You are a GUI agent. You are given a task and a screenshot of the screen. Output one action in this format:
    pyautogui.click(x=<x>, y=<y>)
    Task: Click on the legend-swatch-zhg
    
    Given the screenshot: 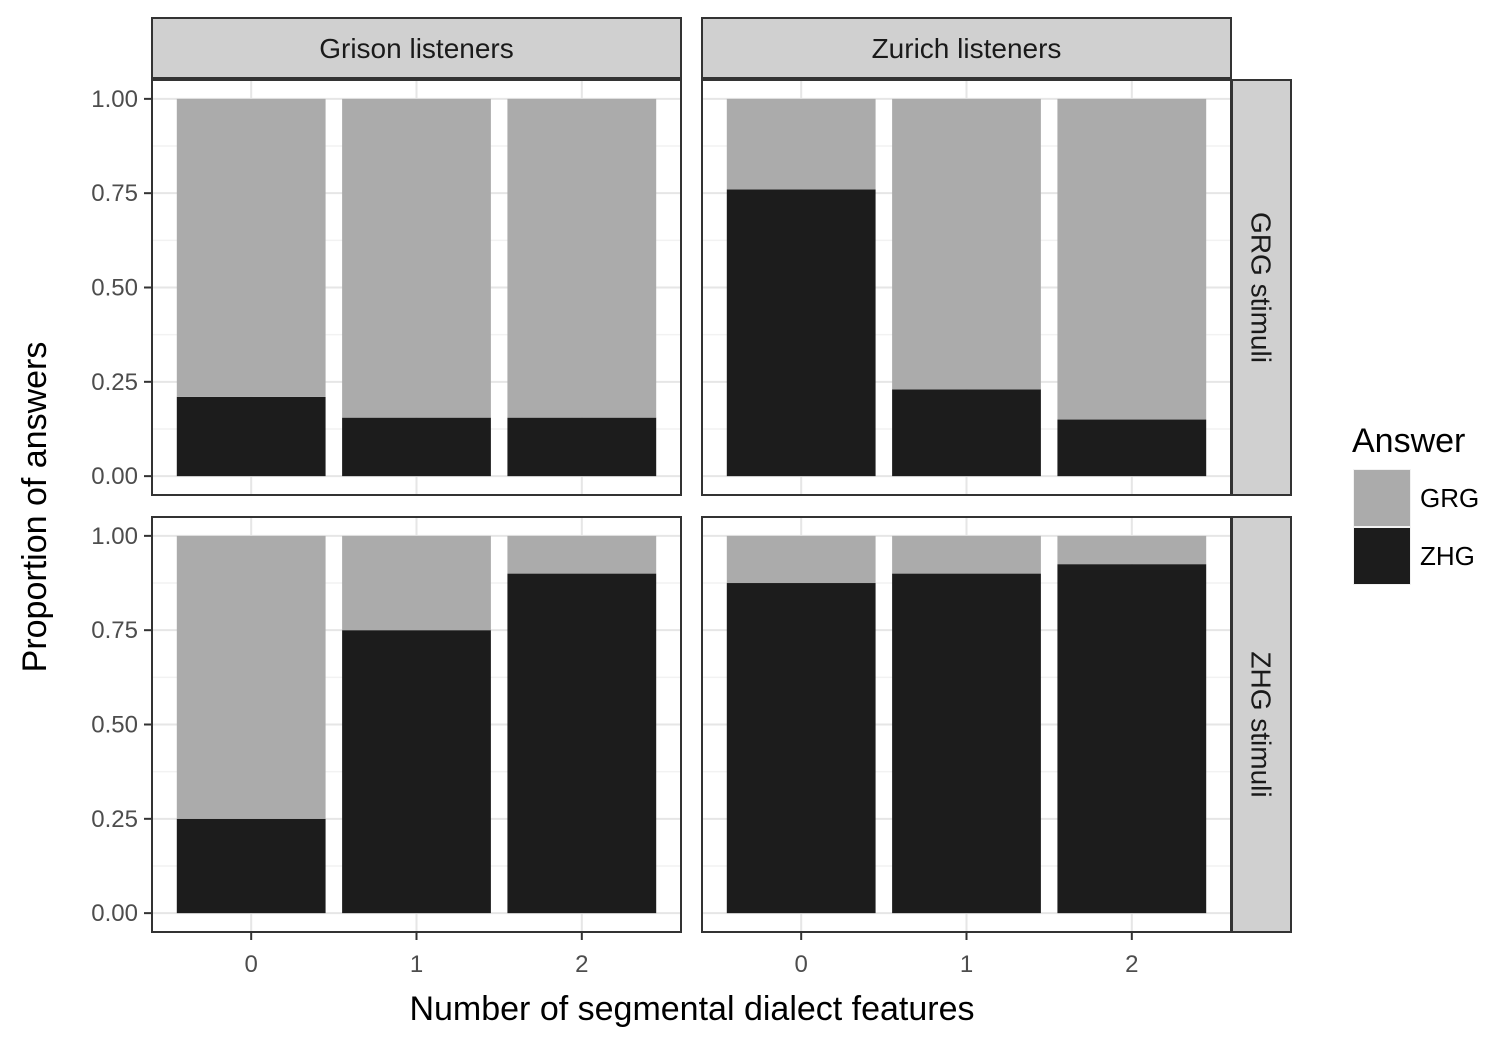 What is the action you would take?
    pyautogui.click(x=1382, y=556)
    